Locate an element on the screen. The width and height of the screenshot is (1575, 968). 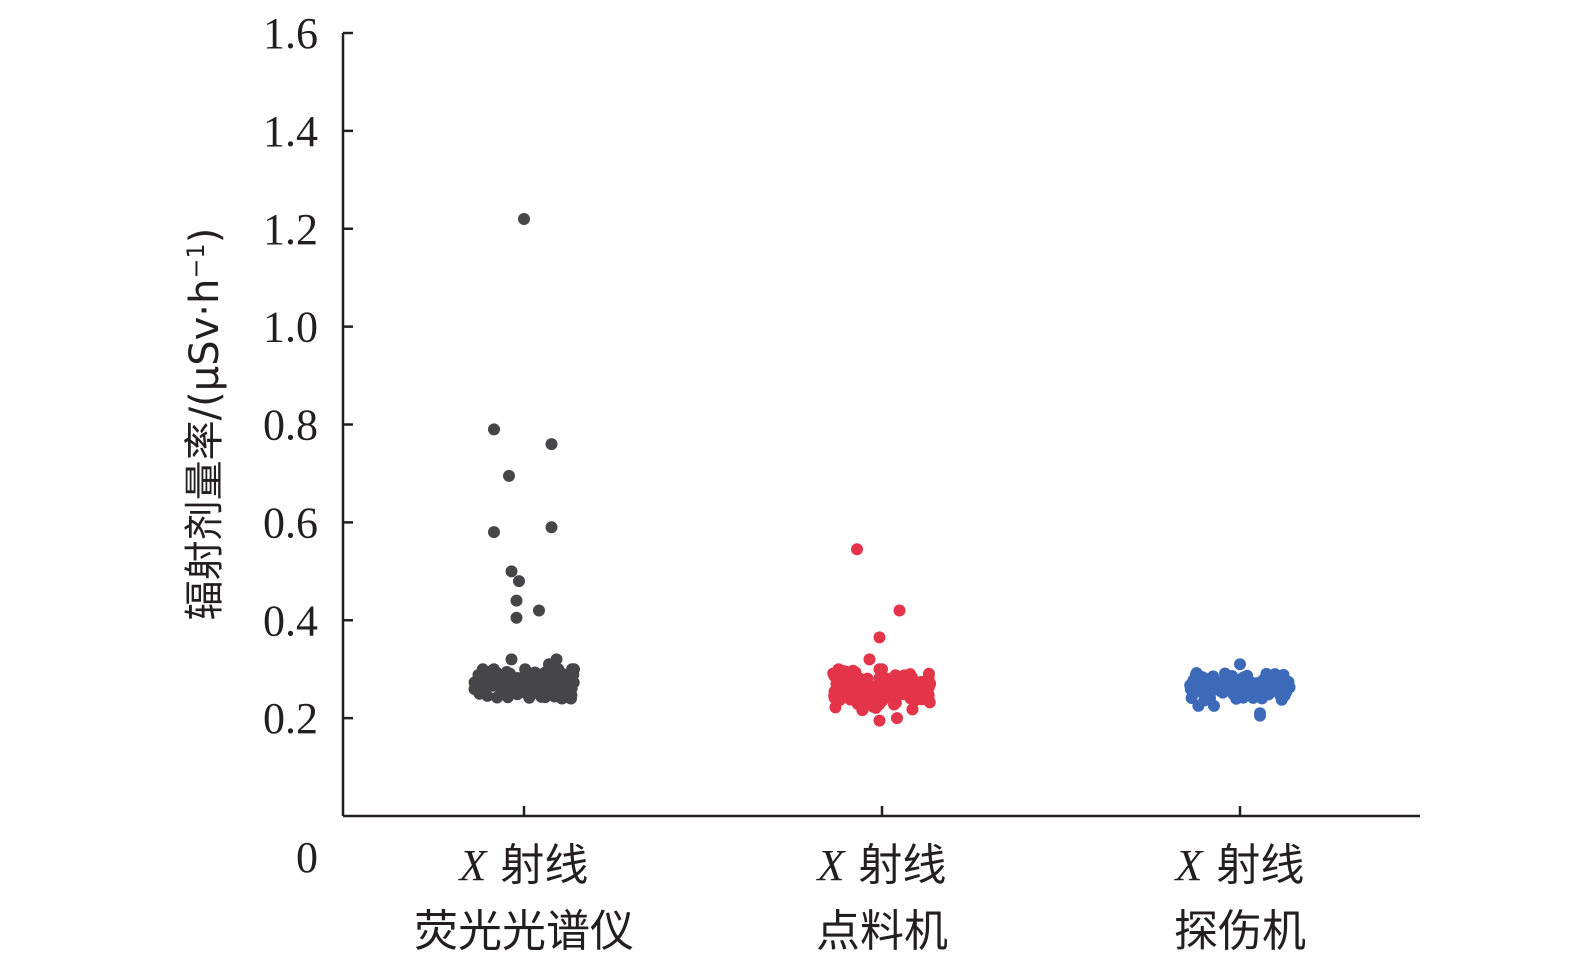
y-tick-label: 0.8 is located at coordinates (290, 425).